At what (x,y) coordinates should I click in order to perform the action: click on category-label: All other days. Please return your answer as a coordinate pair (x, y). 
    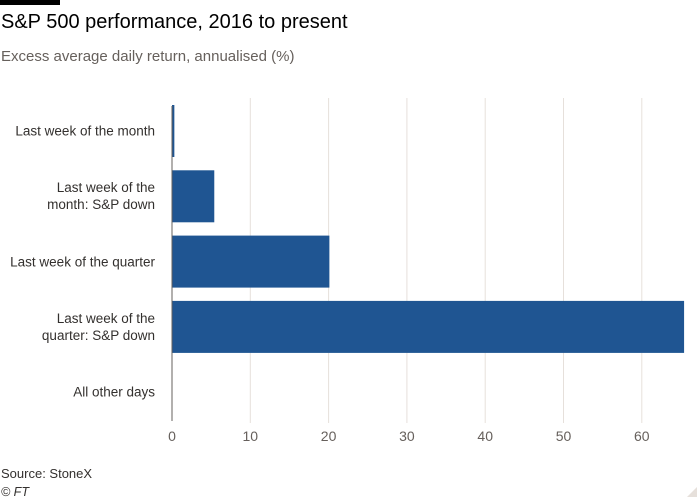
    Looking at the image, I should click on (114, 392).